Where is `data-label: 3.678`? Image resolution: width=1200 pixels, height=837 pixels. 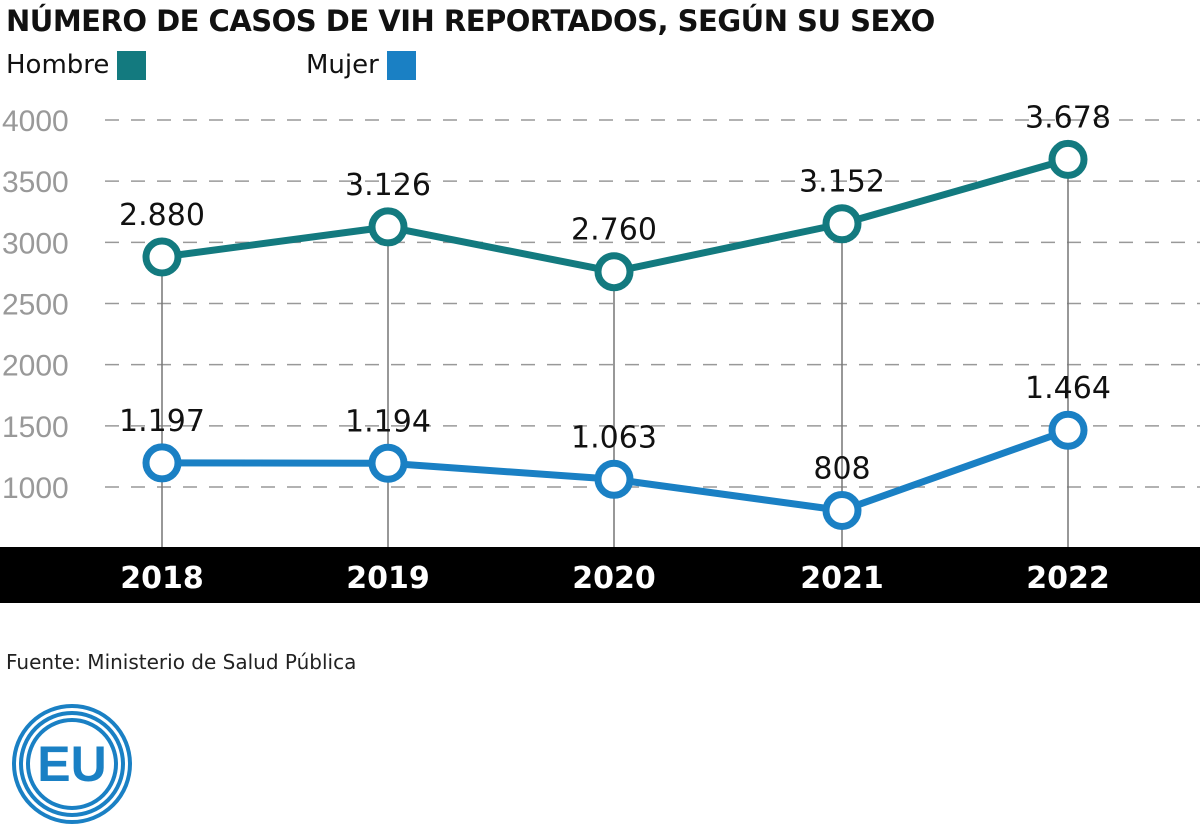
data-label: 3.678 is located at coordinates (1068, 117).